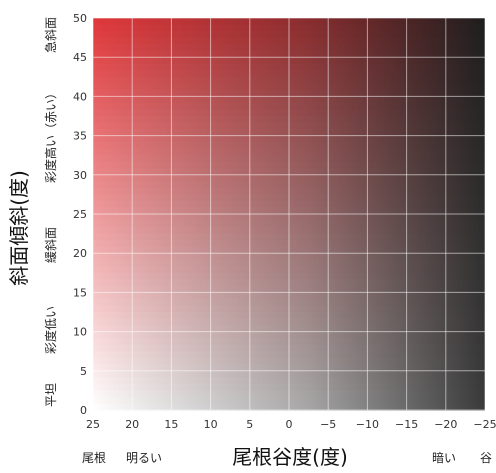  Describe the element at coordinates (444, 457) in the screenshot. I see `x-note-dark: 暗い` at that location.